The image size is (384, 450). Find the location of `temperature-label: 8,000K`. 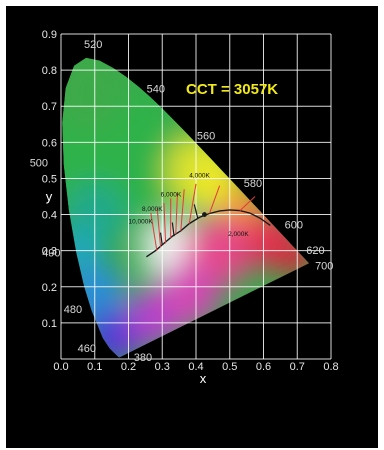

temperature-label: 8,000K is located at coordinates (152, 209).